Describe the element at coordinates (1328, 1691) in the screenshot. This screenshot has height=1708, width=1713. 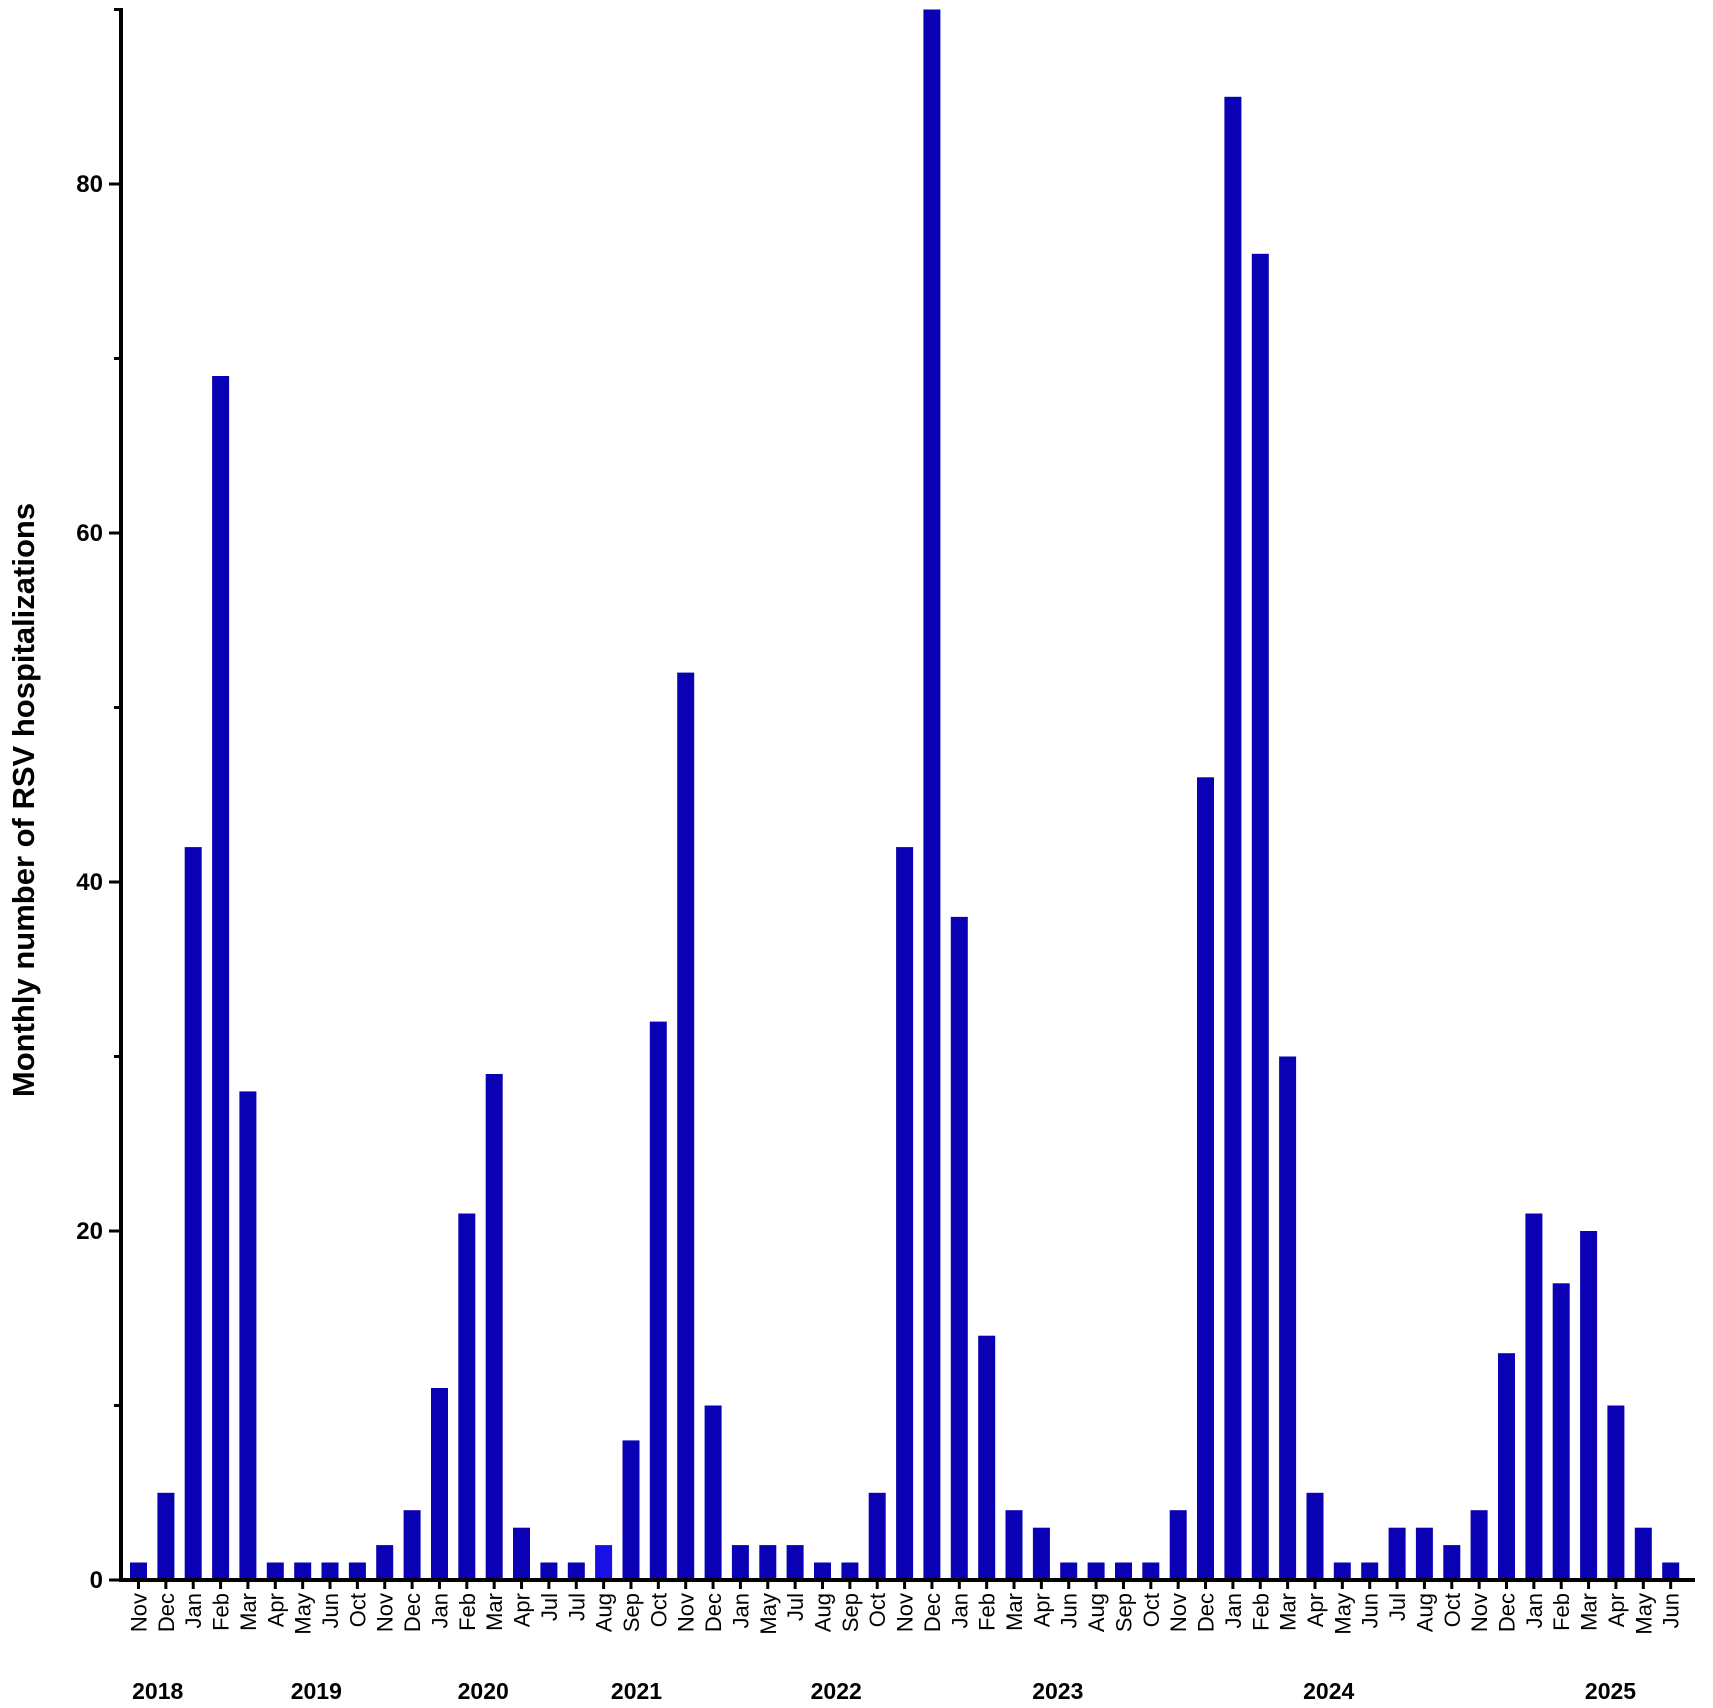
I see `year-label: 2024` at that location.